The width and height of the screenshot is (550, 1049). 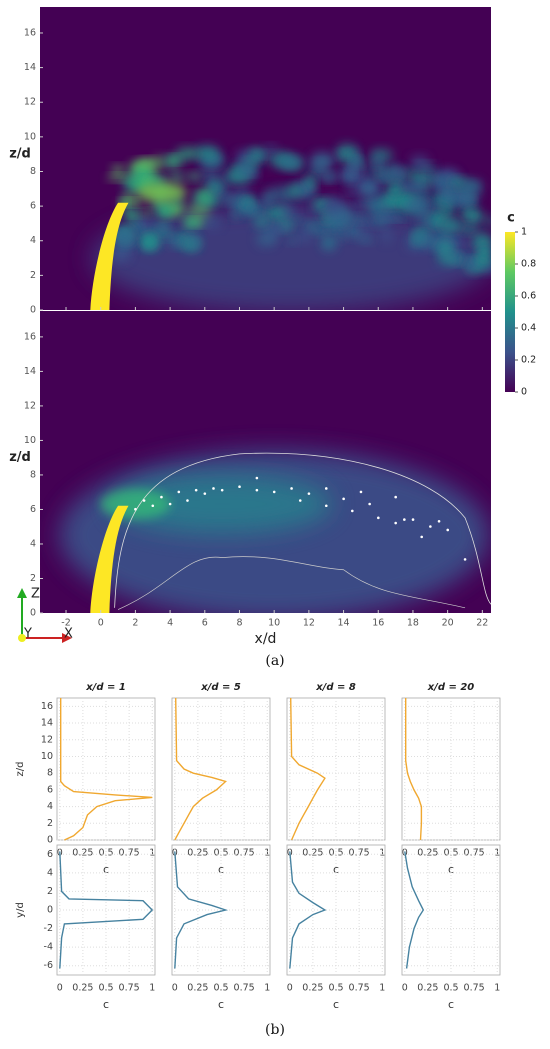 I want to click on y-tick-label: 4, so click(x=50, y=872).